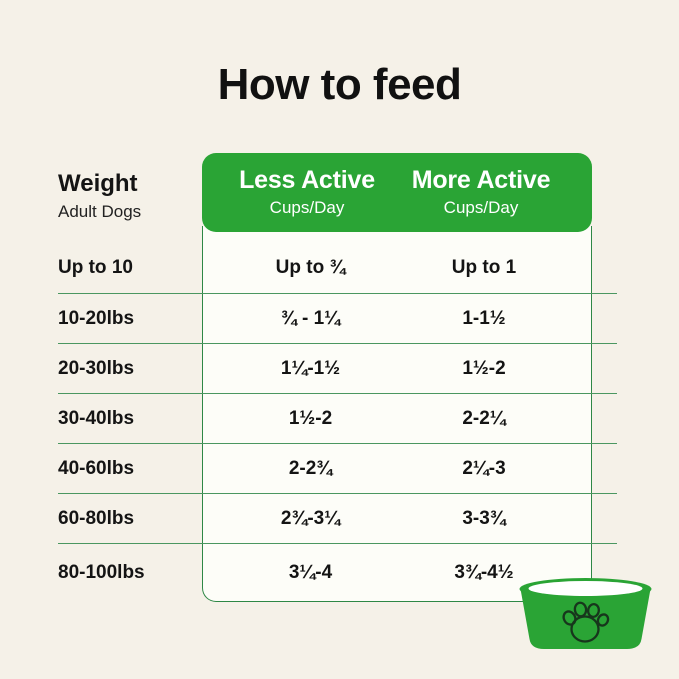  Describe the element at coordinates (481, 180) in the screenshot. I see `more-active-label: More Active` at that location.